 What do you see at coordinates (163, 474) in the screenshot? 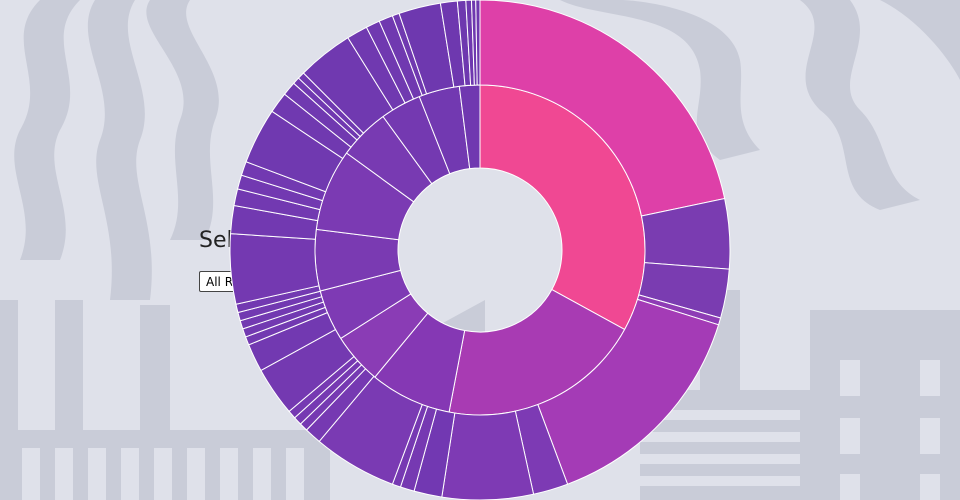
I see `factory-left-windows` at bounding box center [163, 474].